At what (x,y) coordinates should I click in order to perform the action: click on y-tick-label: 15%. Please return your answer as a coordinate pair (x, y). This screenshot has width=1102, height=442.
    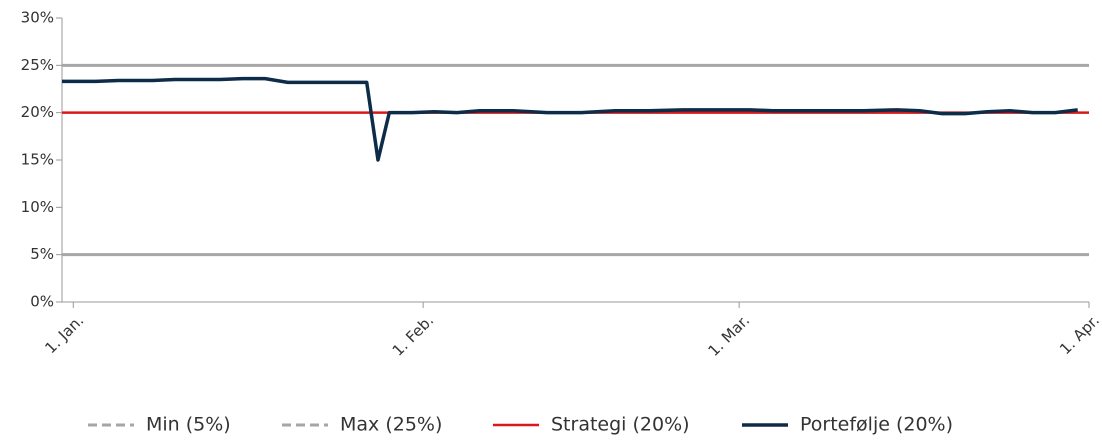
    Looking at the image, I should click on (37, 160).